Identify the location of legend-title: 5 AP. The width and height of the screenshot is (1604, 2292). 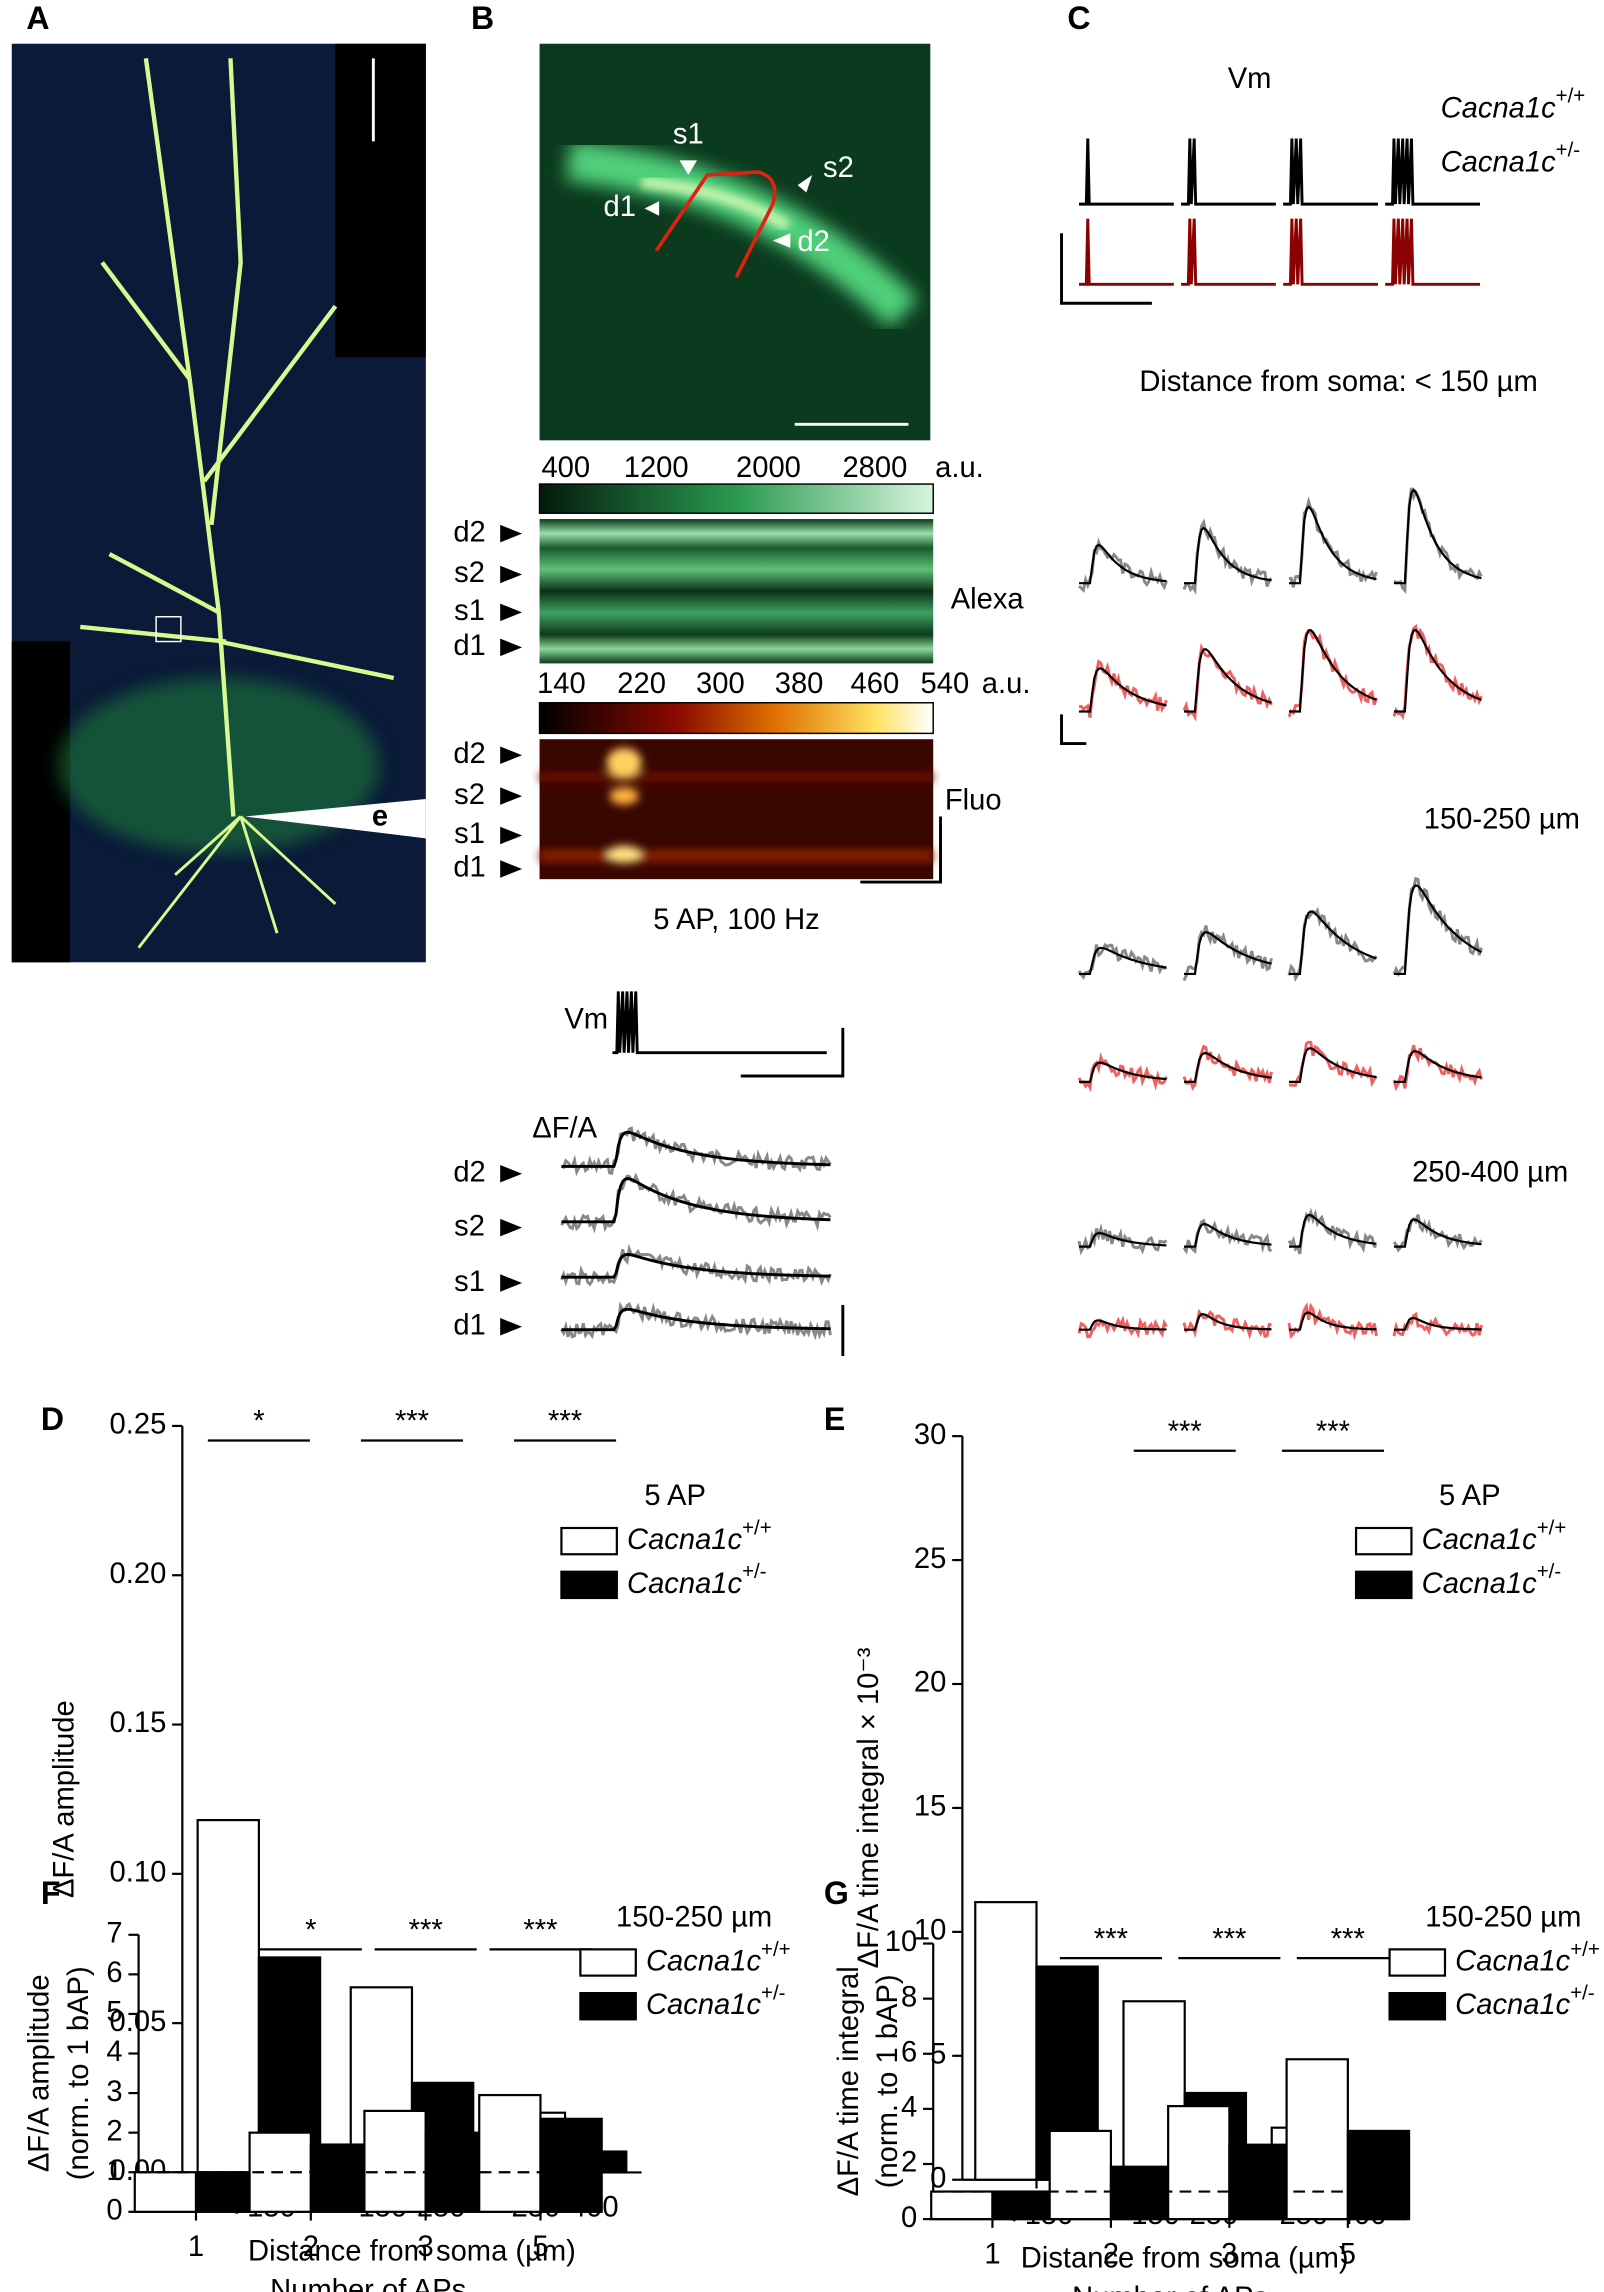
(675, 1496).